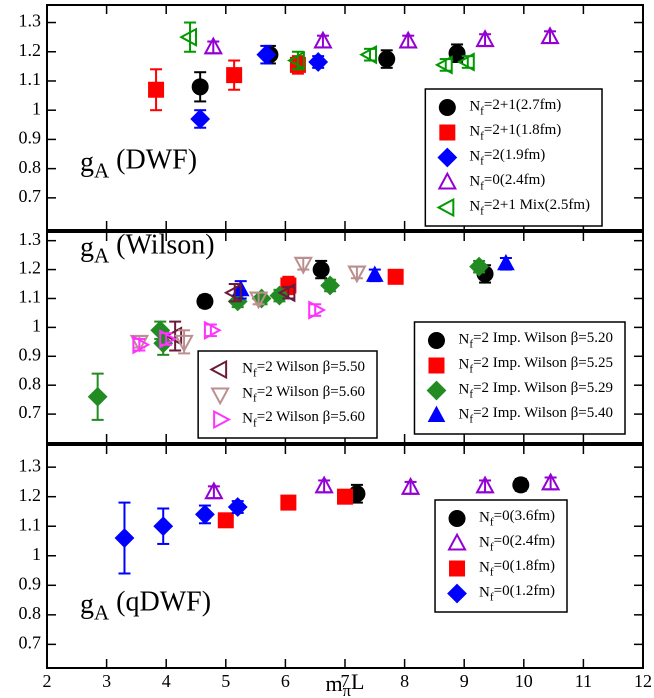 The image size is (654, 698). What do you see at coordinates (524, 681) in the screenshot?
I see `x-tick-label: 10` at bounding box center [524, 681].